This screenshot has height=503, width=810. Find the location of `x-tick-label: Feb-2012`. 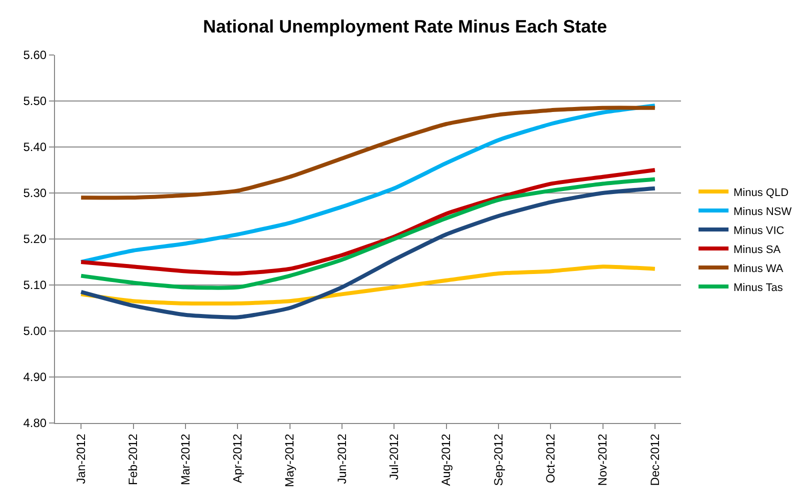

x-tick-label: Feb-2012 is located at coordinates (133, 459).